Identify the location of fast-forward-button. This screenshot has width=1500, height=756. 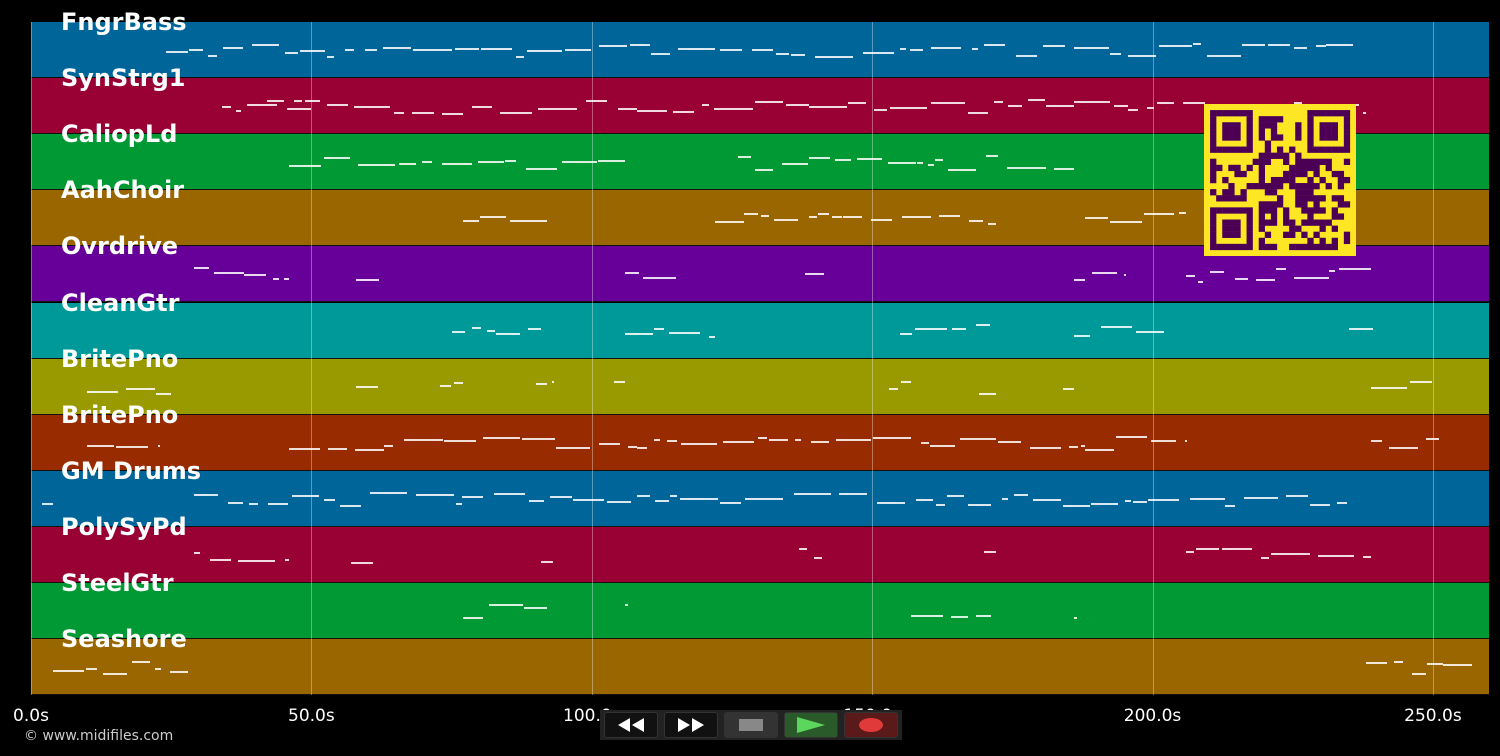
(691, 725).